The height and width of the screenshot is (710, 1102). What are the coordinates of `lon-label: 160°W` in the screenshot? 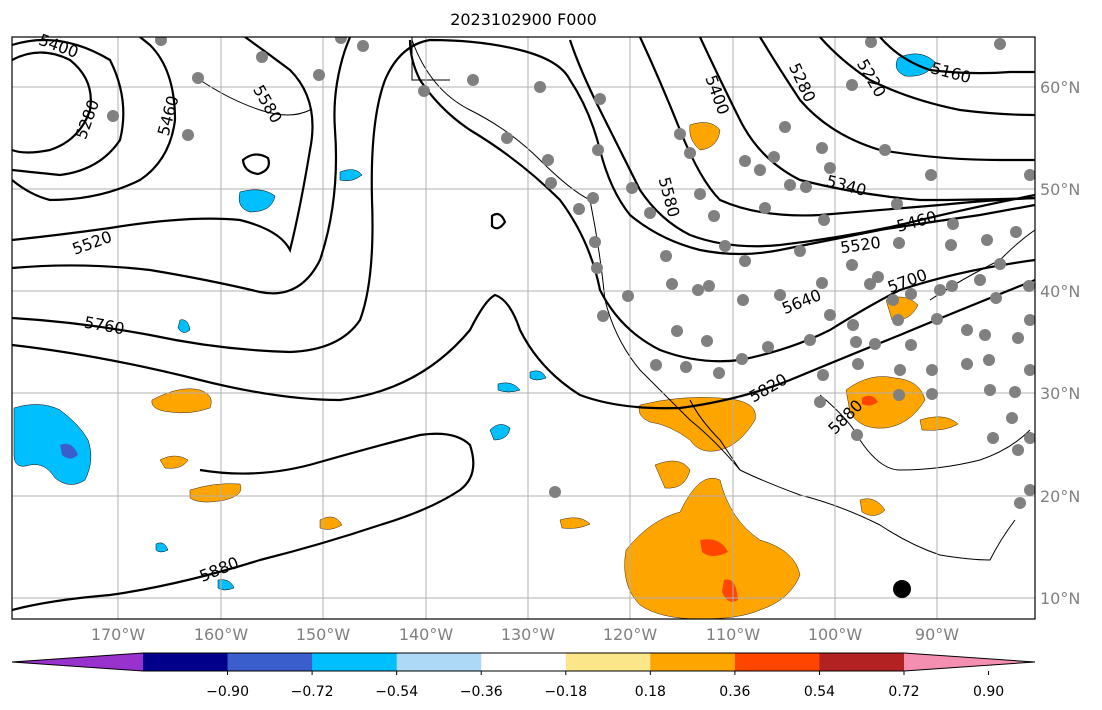 It's located at (221, 634).